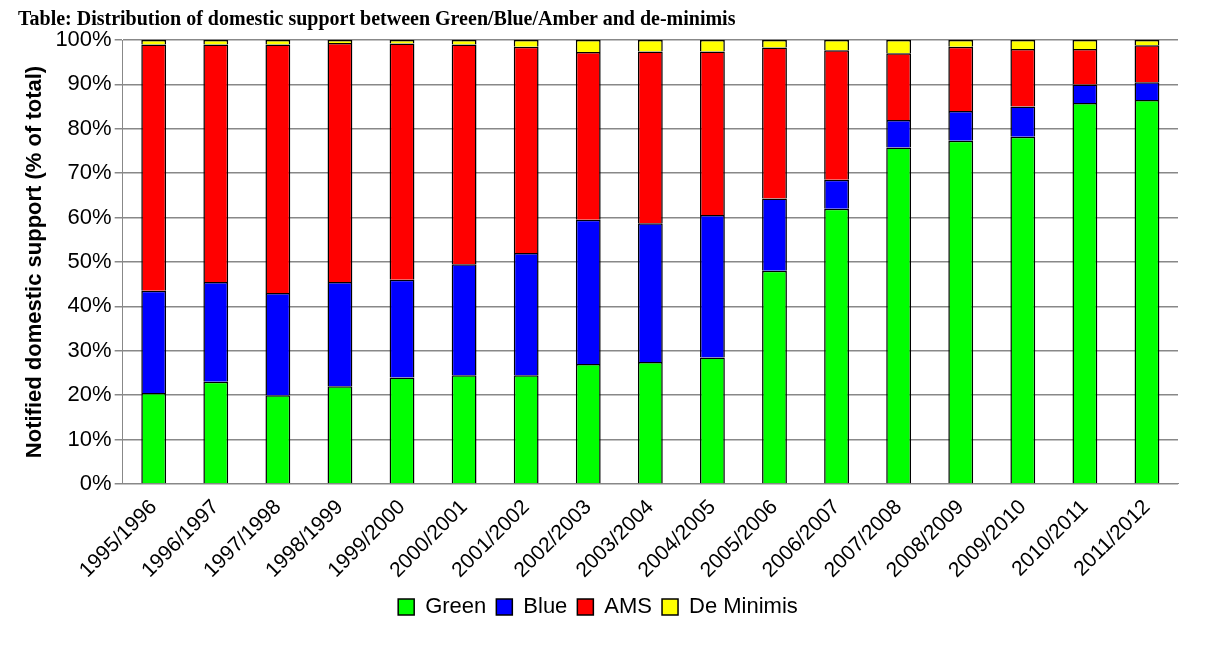  What do you see at coordinates (89, 216) in the screenshot?
I see `y-tick-label: 60%` at bounding box center [89, 216].